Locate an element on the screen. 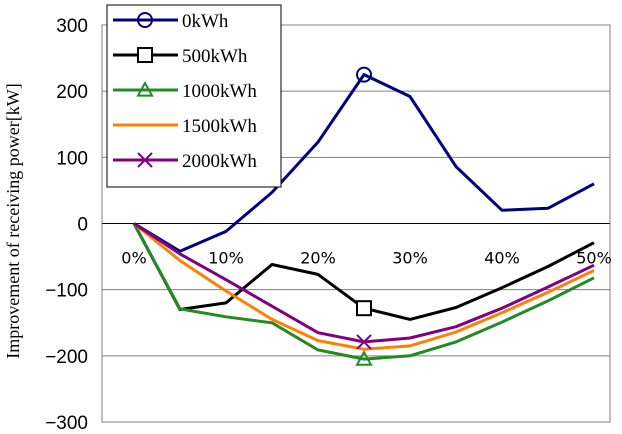  legend-label: 1000kWh is located at coordinates (219, 91).